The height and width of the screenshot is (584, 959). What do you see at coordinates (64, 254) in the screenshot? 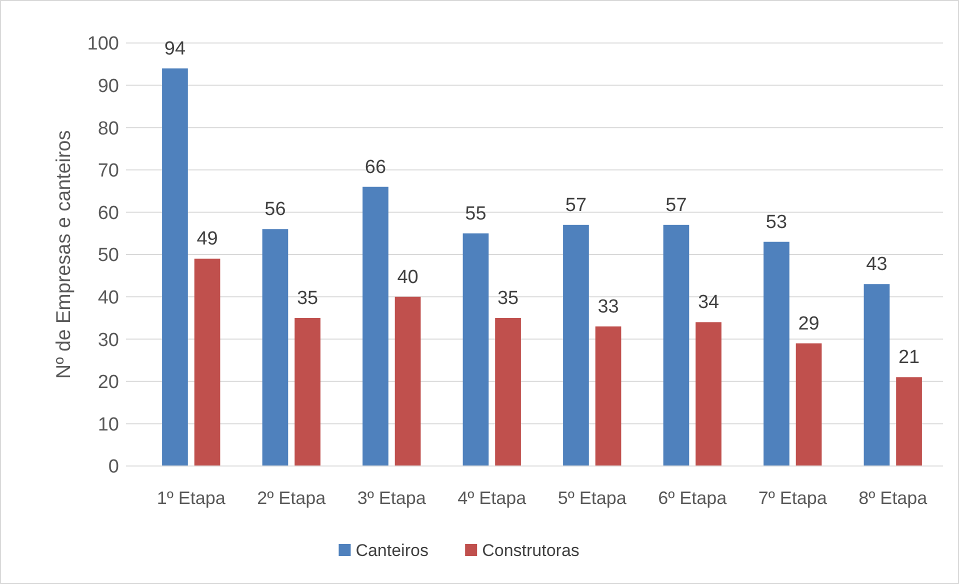
I see `y-axis-title: Nº de Empresas e canteiros` at bounding box center [64, 254].